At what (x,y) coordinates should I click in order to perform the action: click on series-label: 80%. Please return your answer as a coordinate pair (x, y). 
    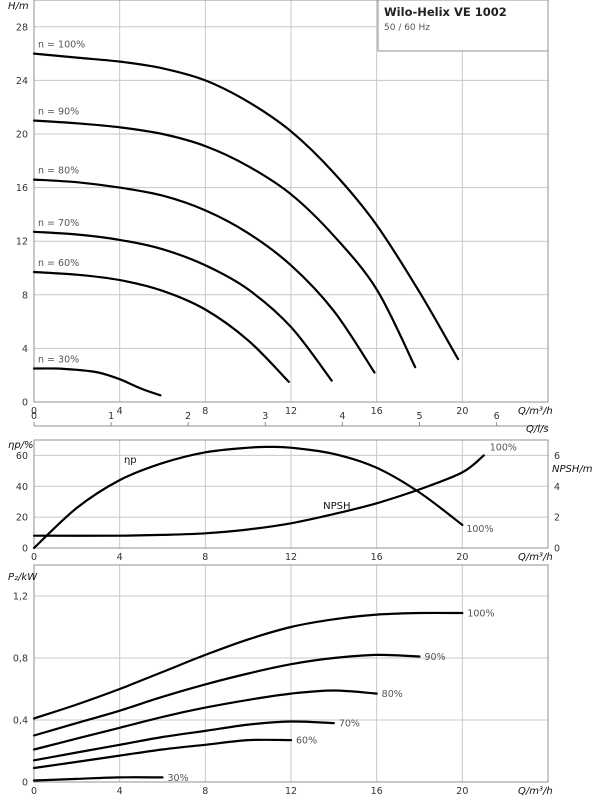
    Looking at the image, I should click on (392, 694).